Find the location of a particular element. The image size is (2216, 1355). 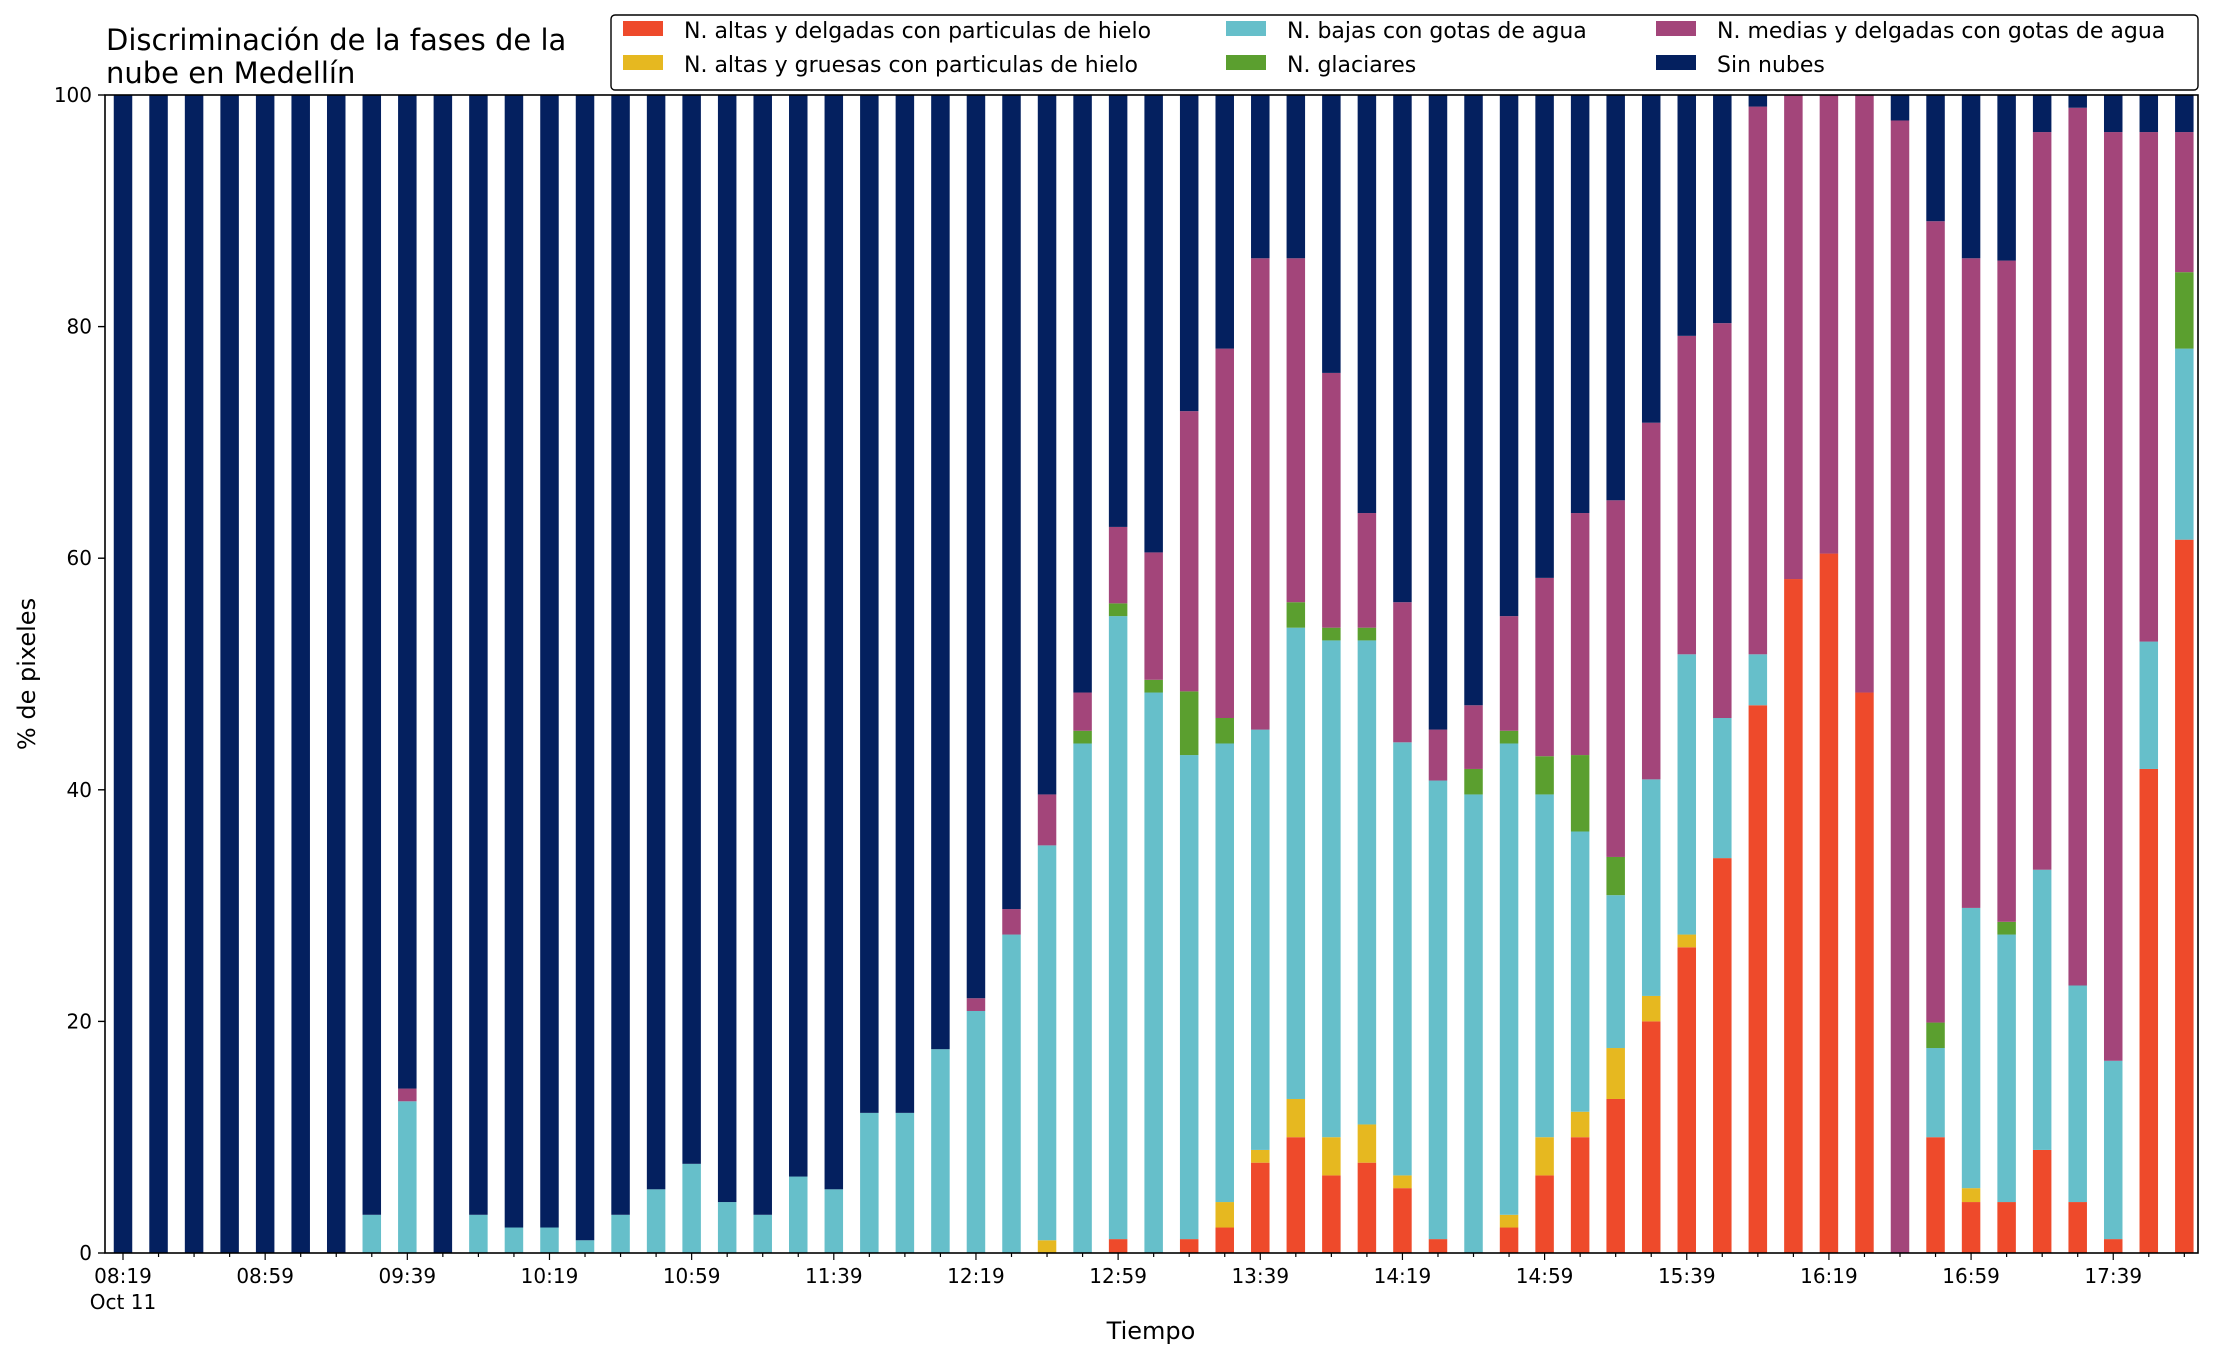

y-tick-label: 0 is located at coordinates (85, 1253).